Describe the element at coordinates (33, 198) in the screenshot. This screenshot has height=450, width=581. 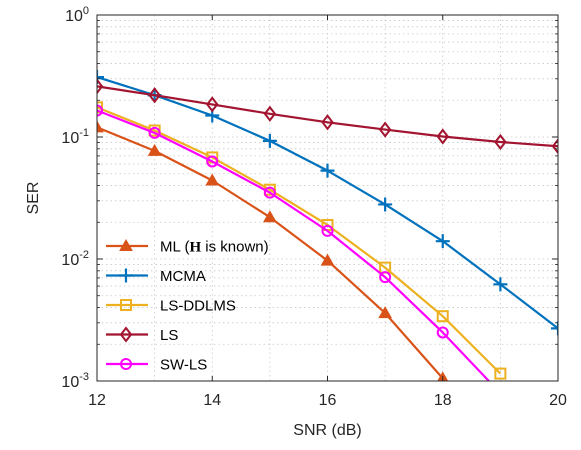
I see `y-axis-label: SER` at that location.